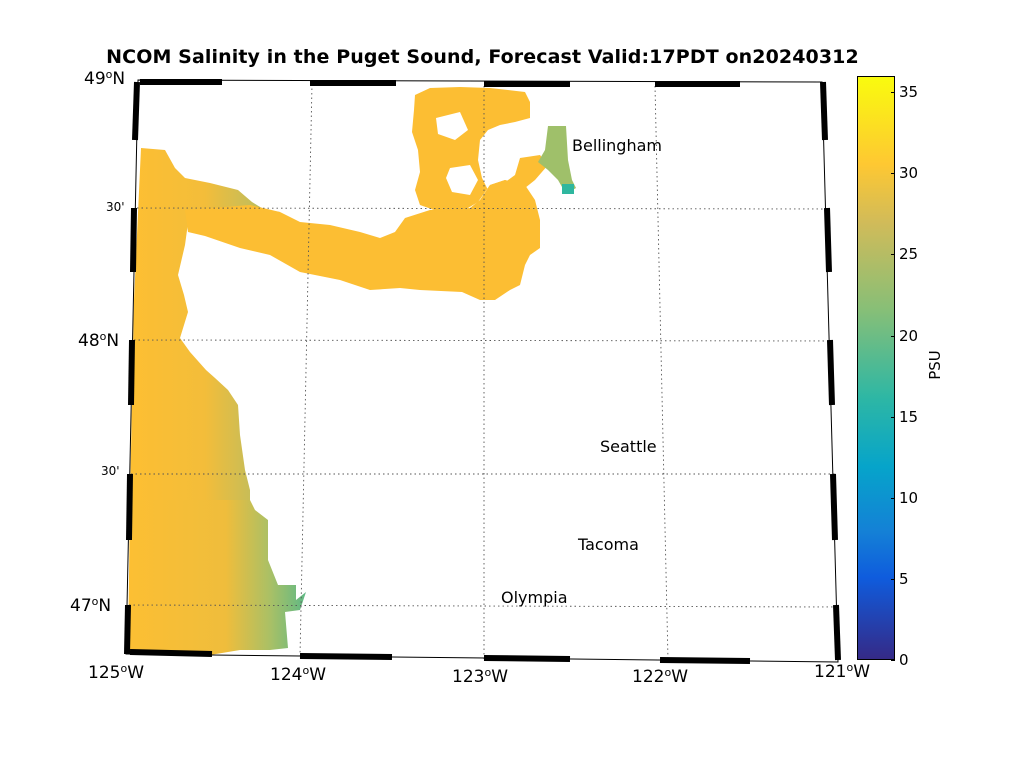  What do you see at coordinates (534, 597) in the screenshot?
I see `city-label-olympia: Olympia` at bounding box center [534, 597].